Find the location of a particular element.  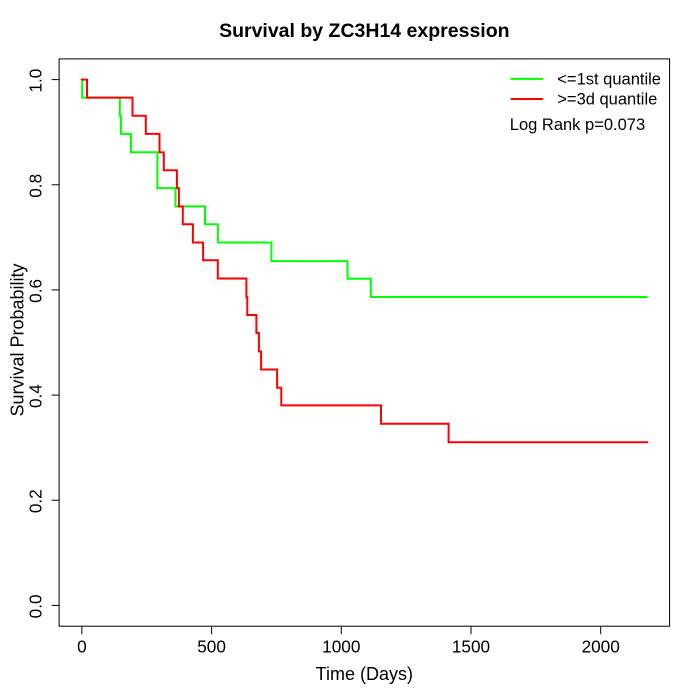

svg-text: 1000 is located at coordinates (341, 647).